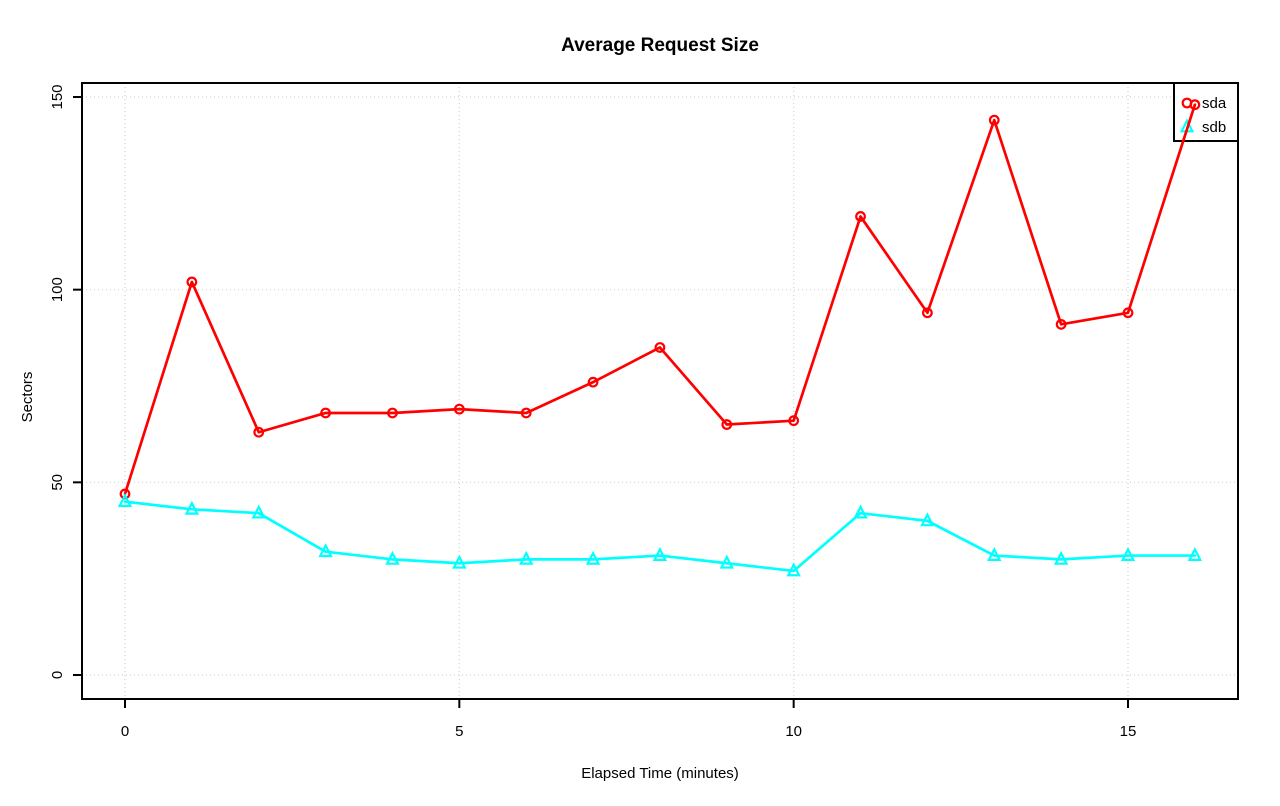 The image size is (1280, 806). What do you see at coordinates (459, 731) in the screenshot?
I see `x-tick-label: 5` at bounding box center [459, 731].